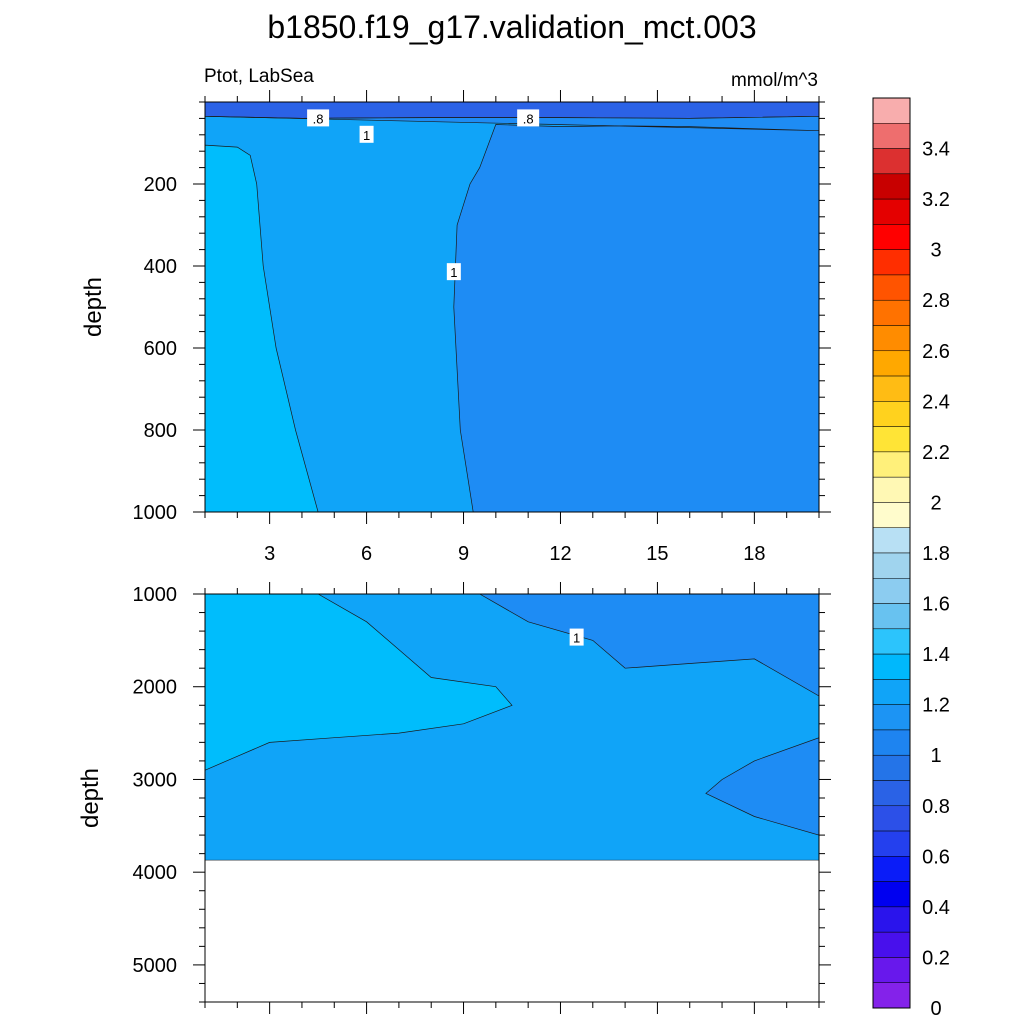 Image resolution: width=1024 pixels, height=1024 pixels. Describe the element at coordinates (936, 908) in the screenshot. I see `colorbar-label: 0.4` at that location.